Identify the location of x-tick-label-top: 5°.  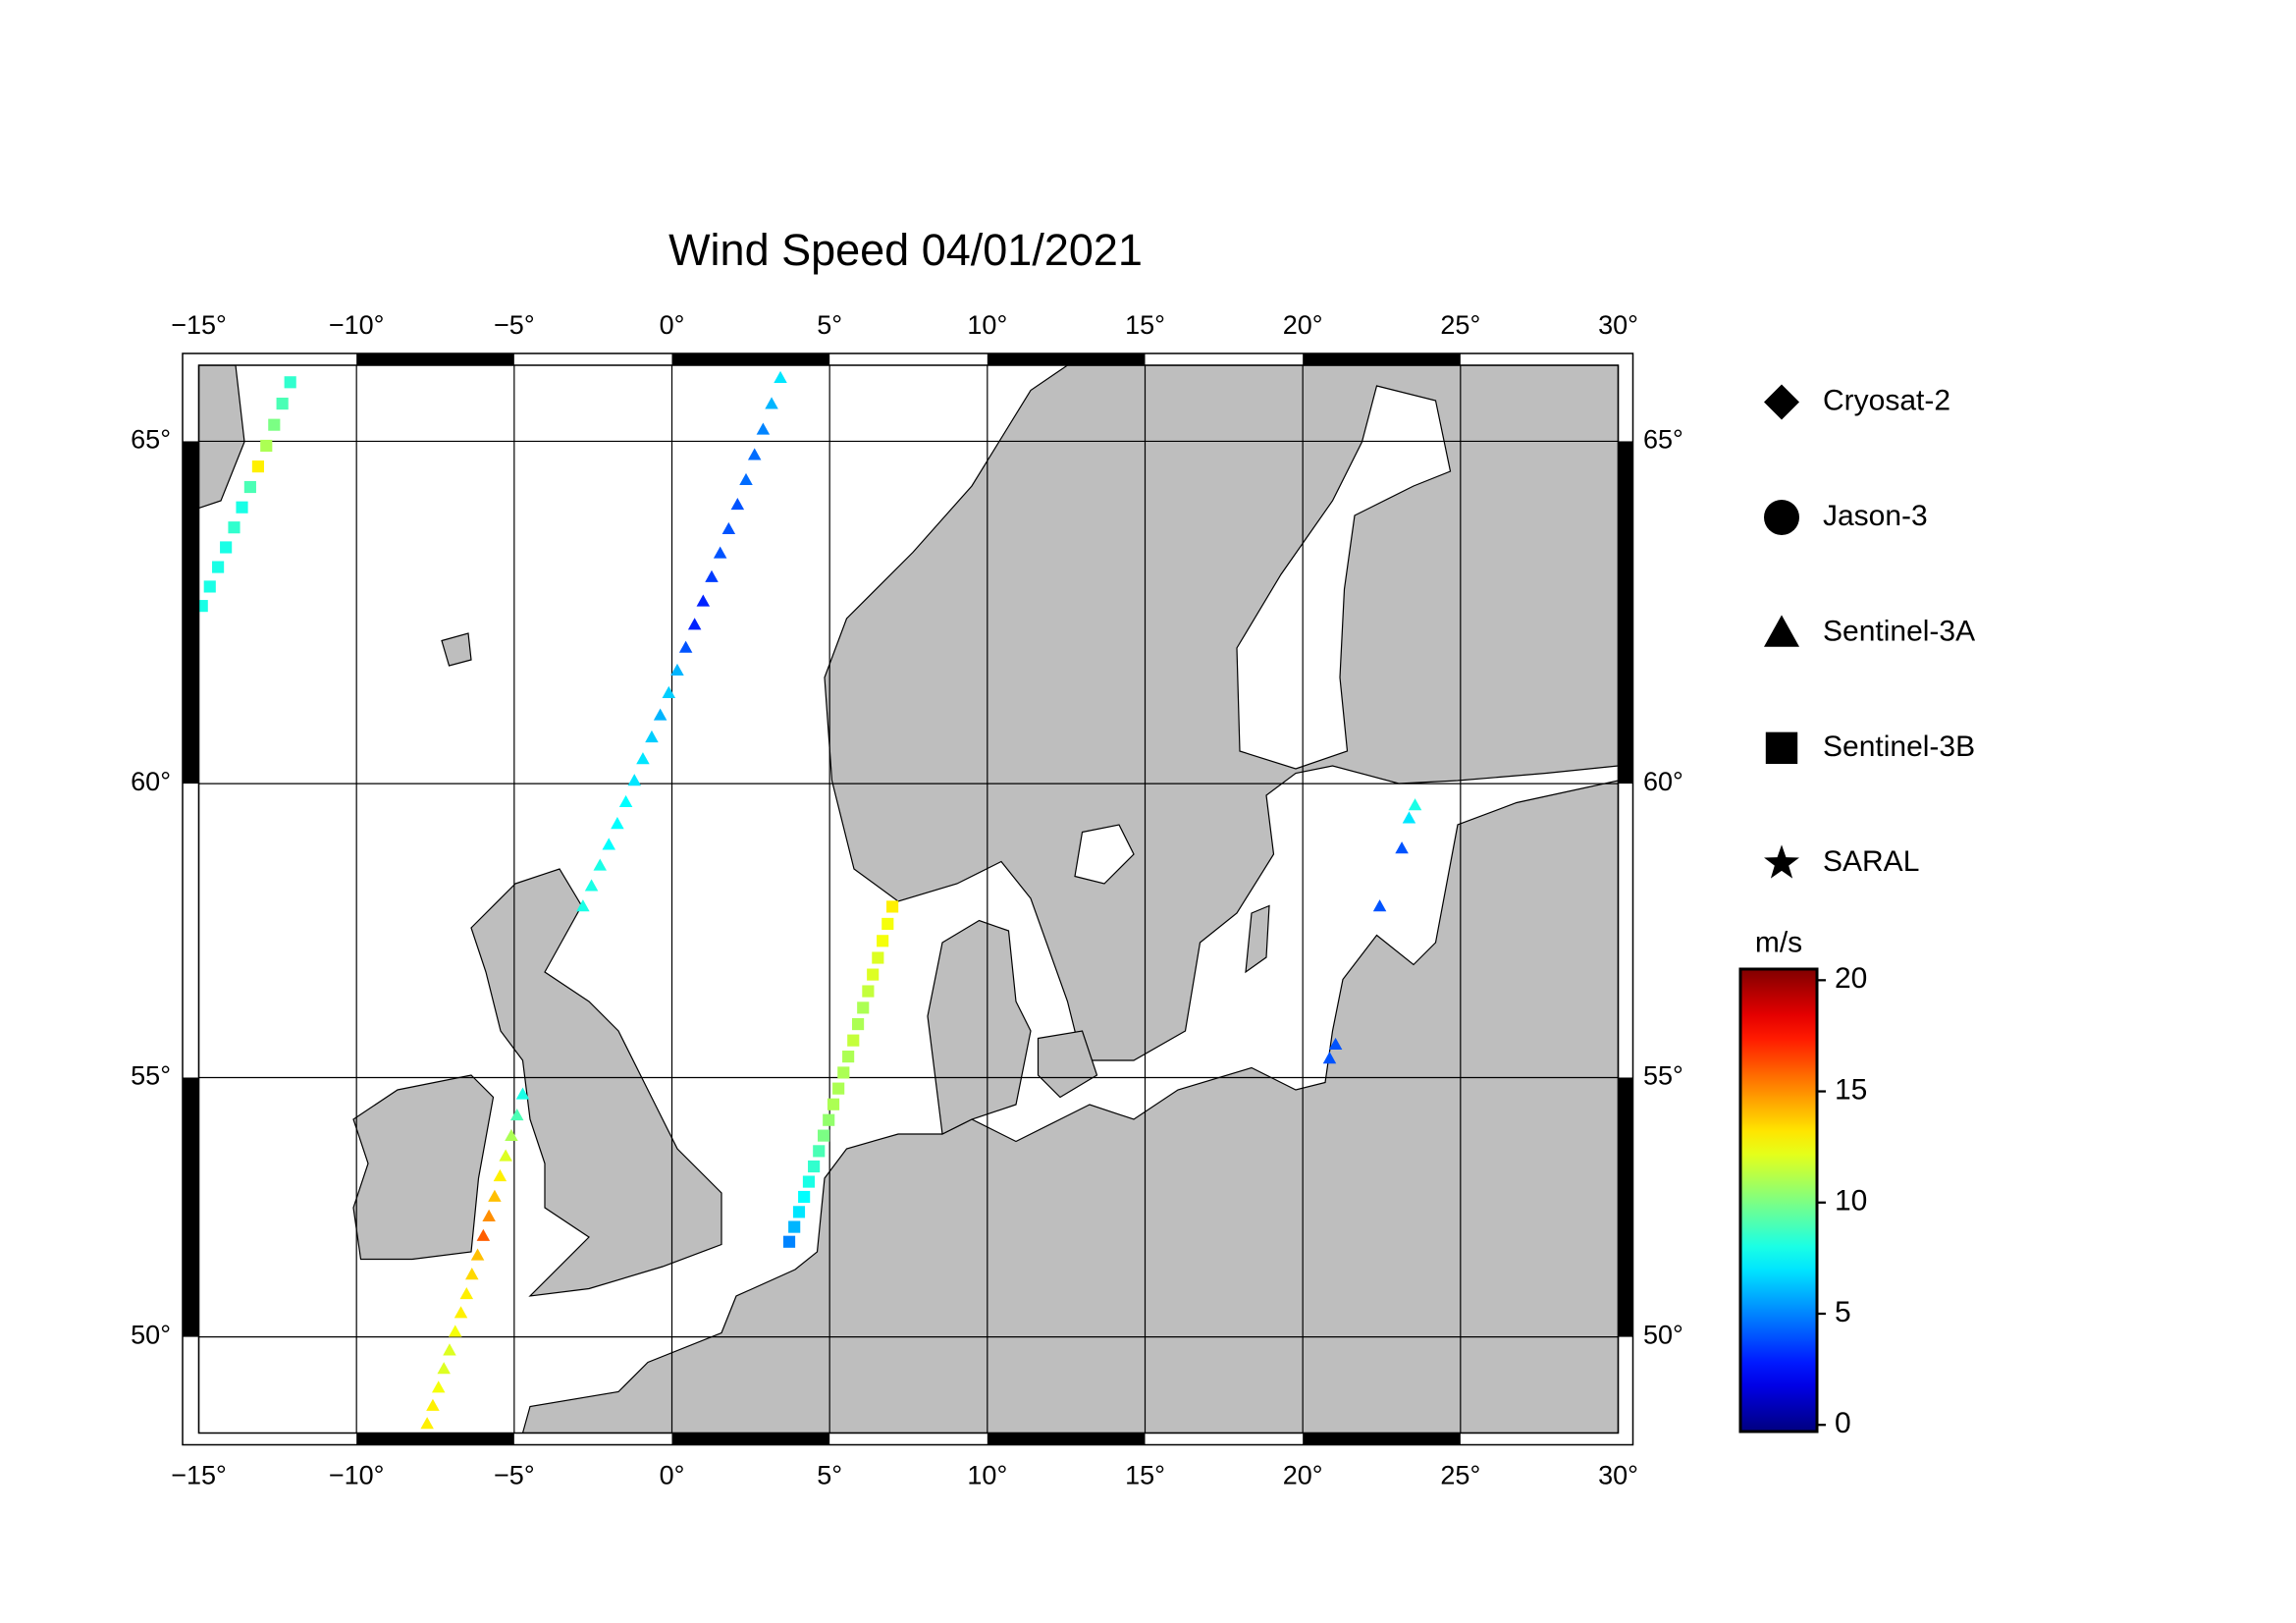
(829, 325).